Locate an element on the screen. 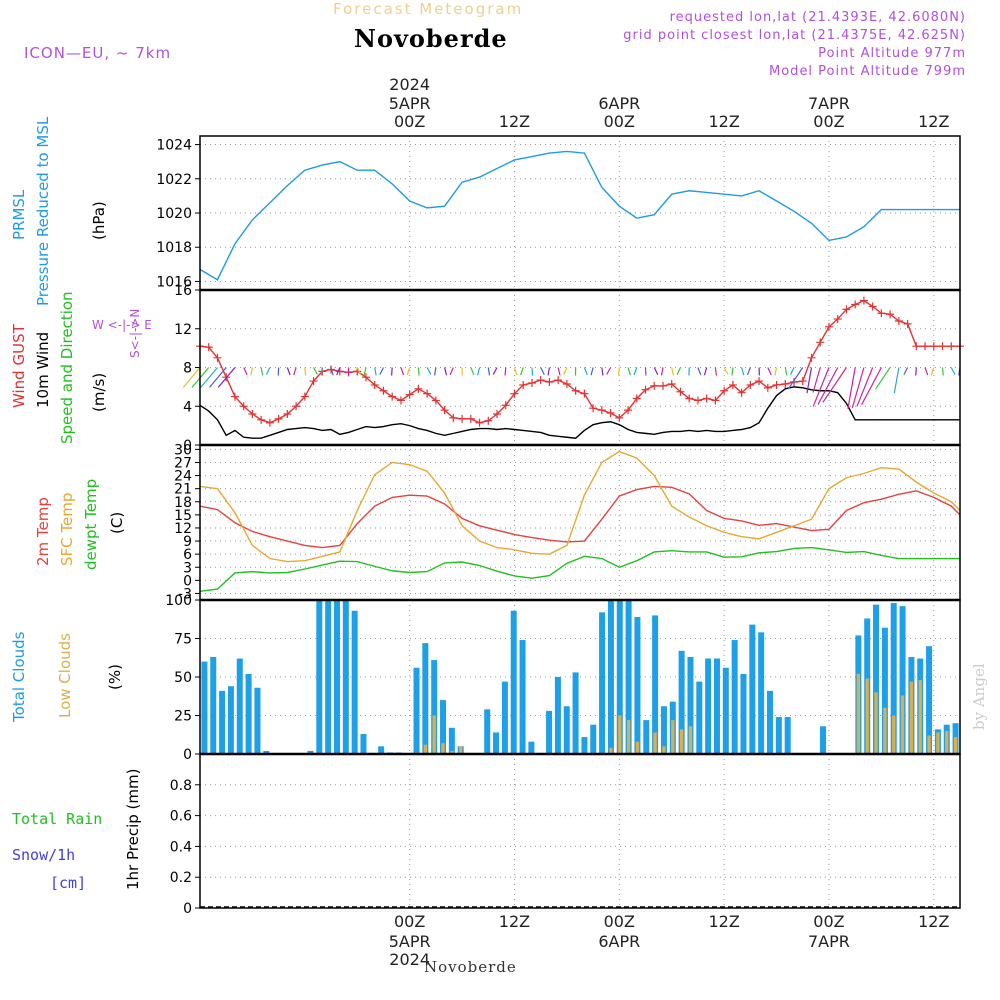 This screenshot has width=1000, height=1000. y-tick-label: 25 is located at coordinates (183, 717).